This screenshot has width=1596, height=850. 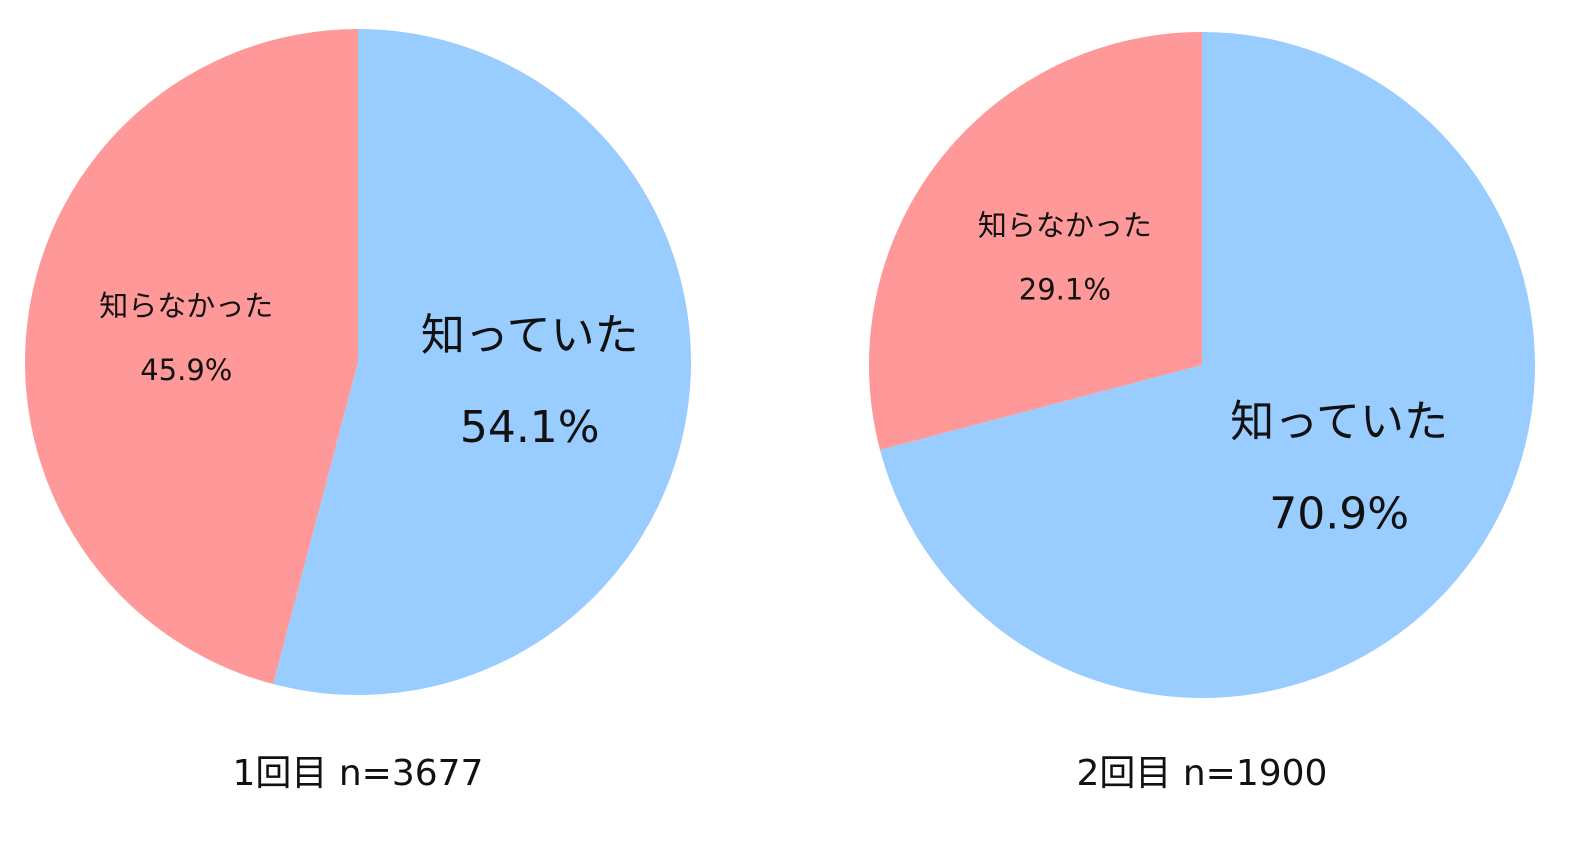 I want to click on slice-value-label: 45.9%, so click(x=186, y=370).